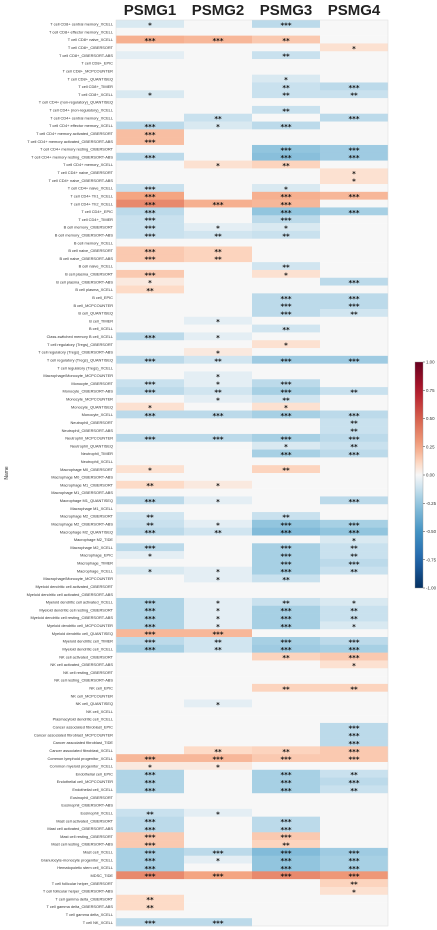 The image size is (437, 930). What do you see at coordinates (94, 539) in the screenshot?
I see `row-label: Macrophage M2_TIDE` at bounding box center [94, 539].